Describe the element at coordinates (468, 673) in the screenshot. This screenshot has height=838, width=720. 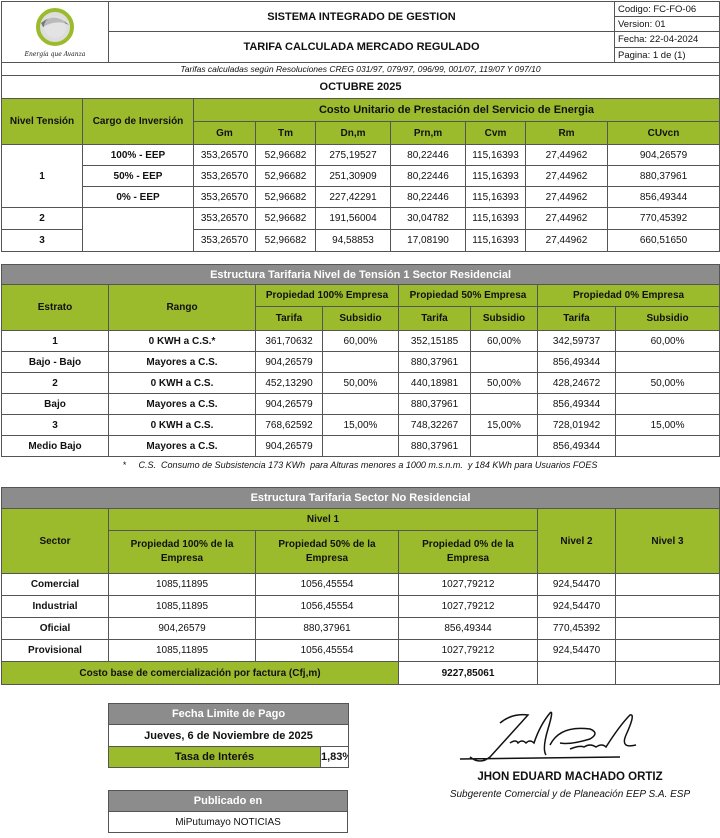
I see `cfj-value: 9227,85061` at that location.